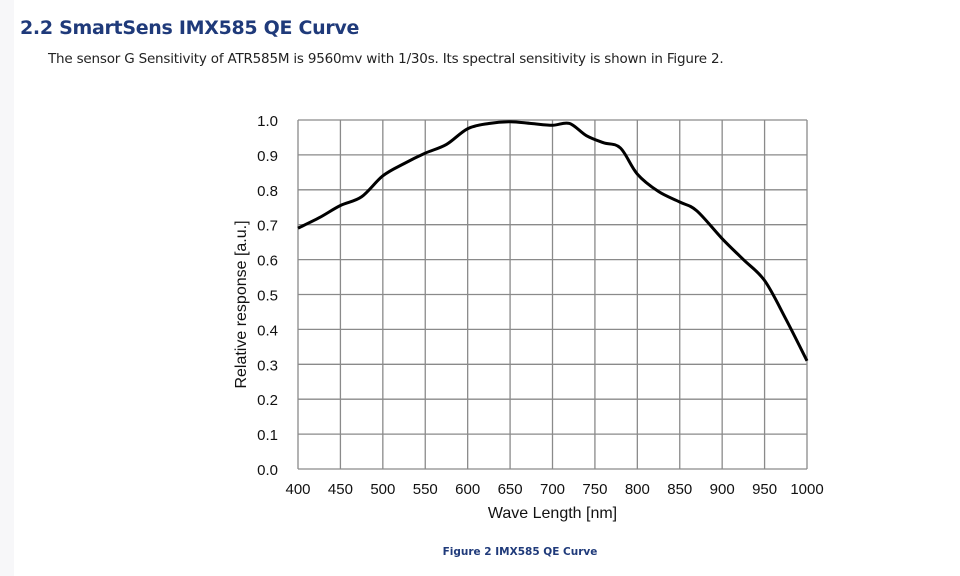  What do you see at coordinates (267, 261) in the screenshot?
I see `y-tick-label: 0.6` at bounding box center [267, 261].